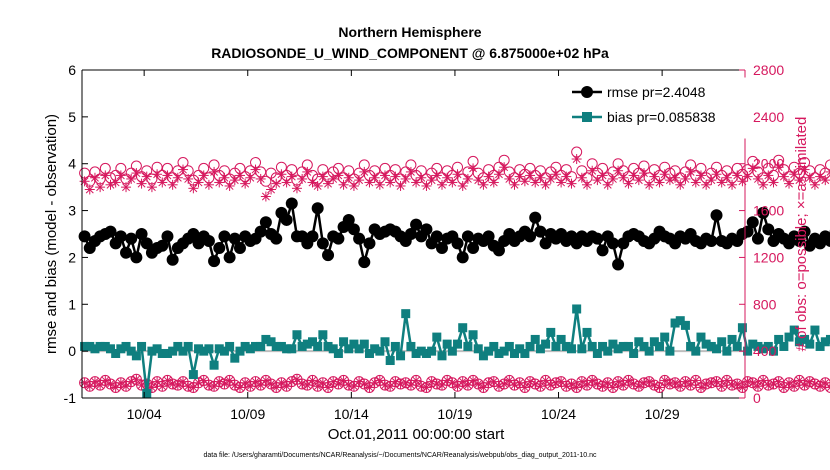  Describe the element at coordinates (72, 257) in the screenshot. I see `y-left-tick-label: 2` at that location.